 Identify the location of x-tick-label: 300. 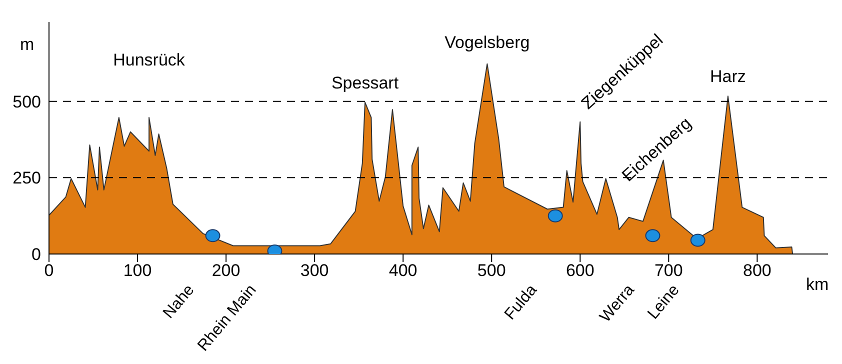
(314, 270).